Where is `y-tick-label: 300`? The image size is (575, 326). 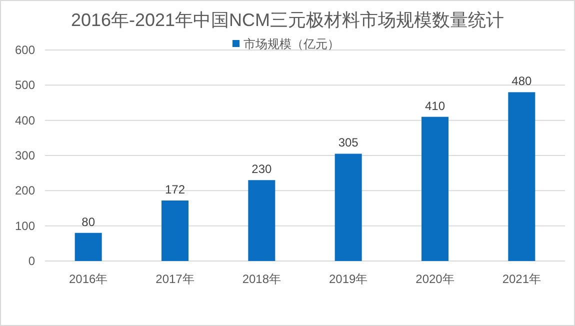
y-tick-label: 300 is located at coordinates (25, 155).